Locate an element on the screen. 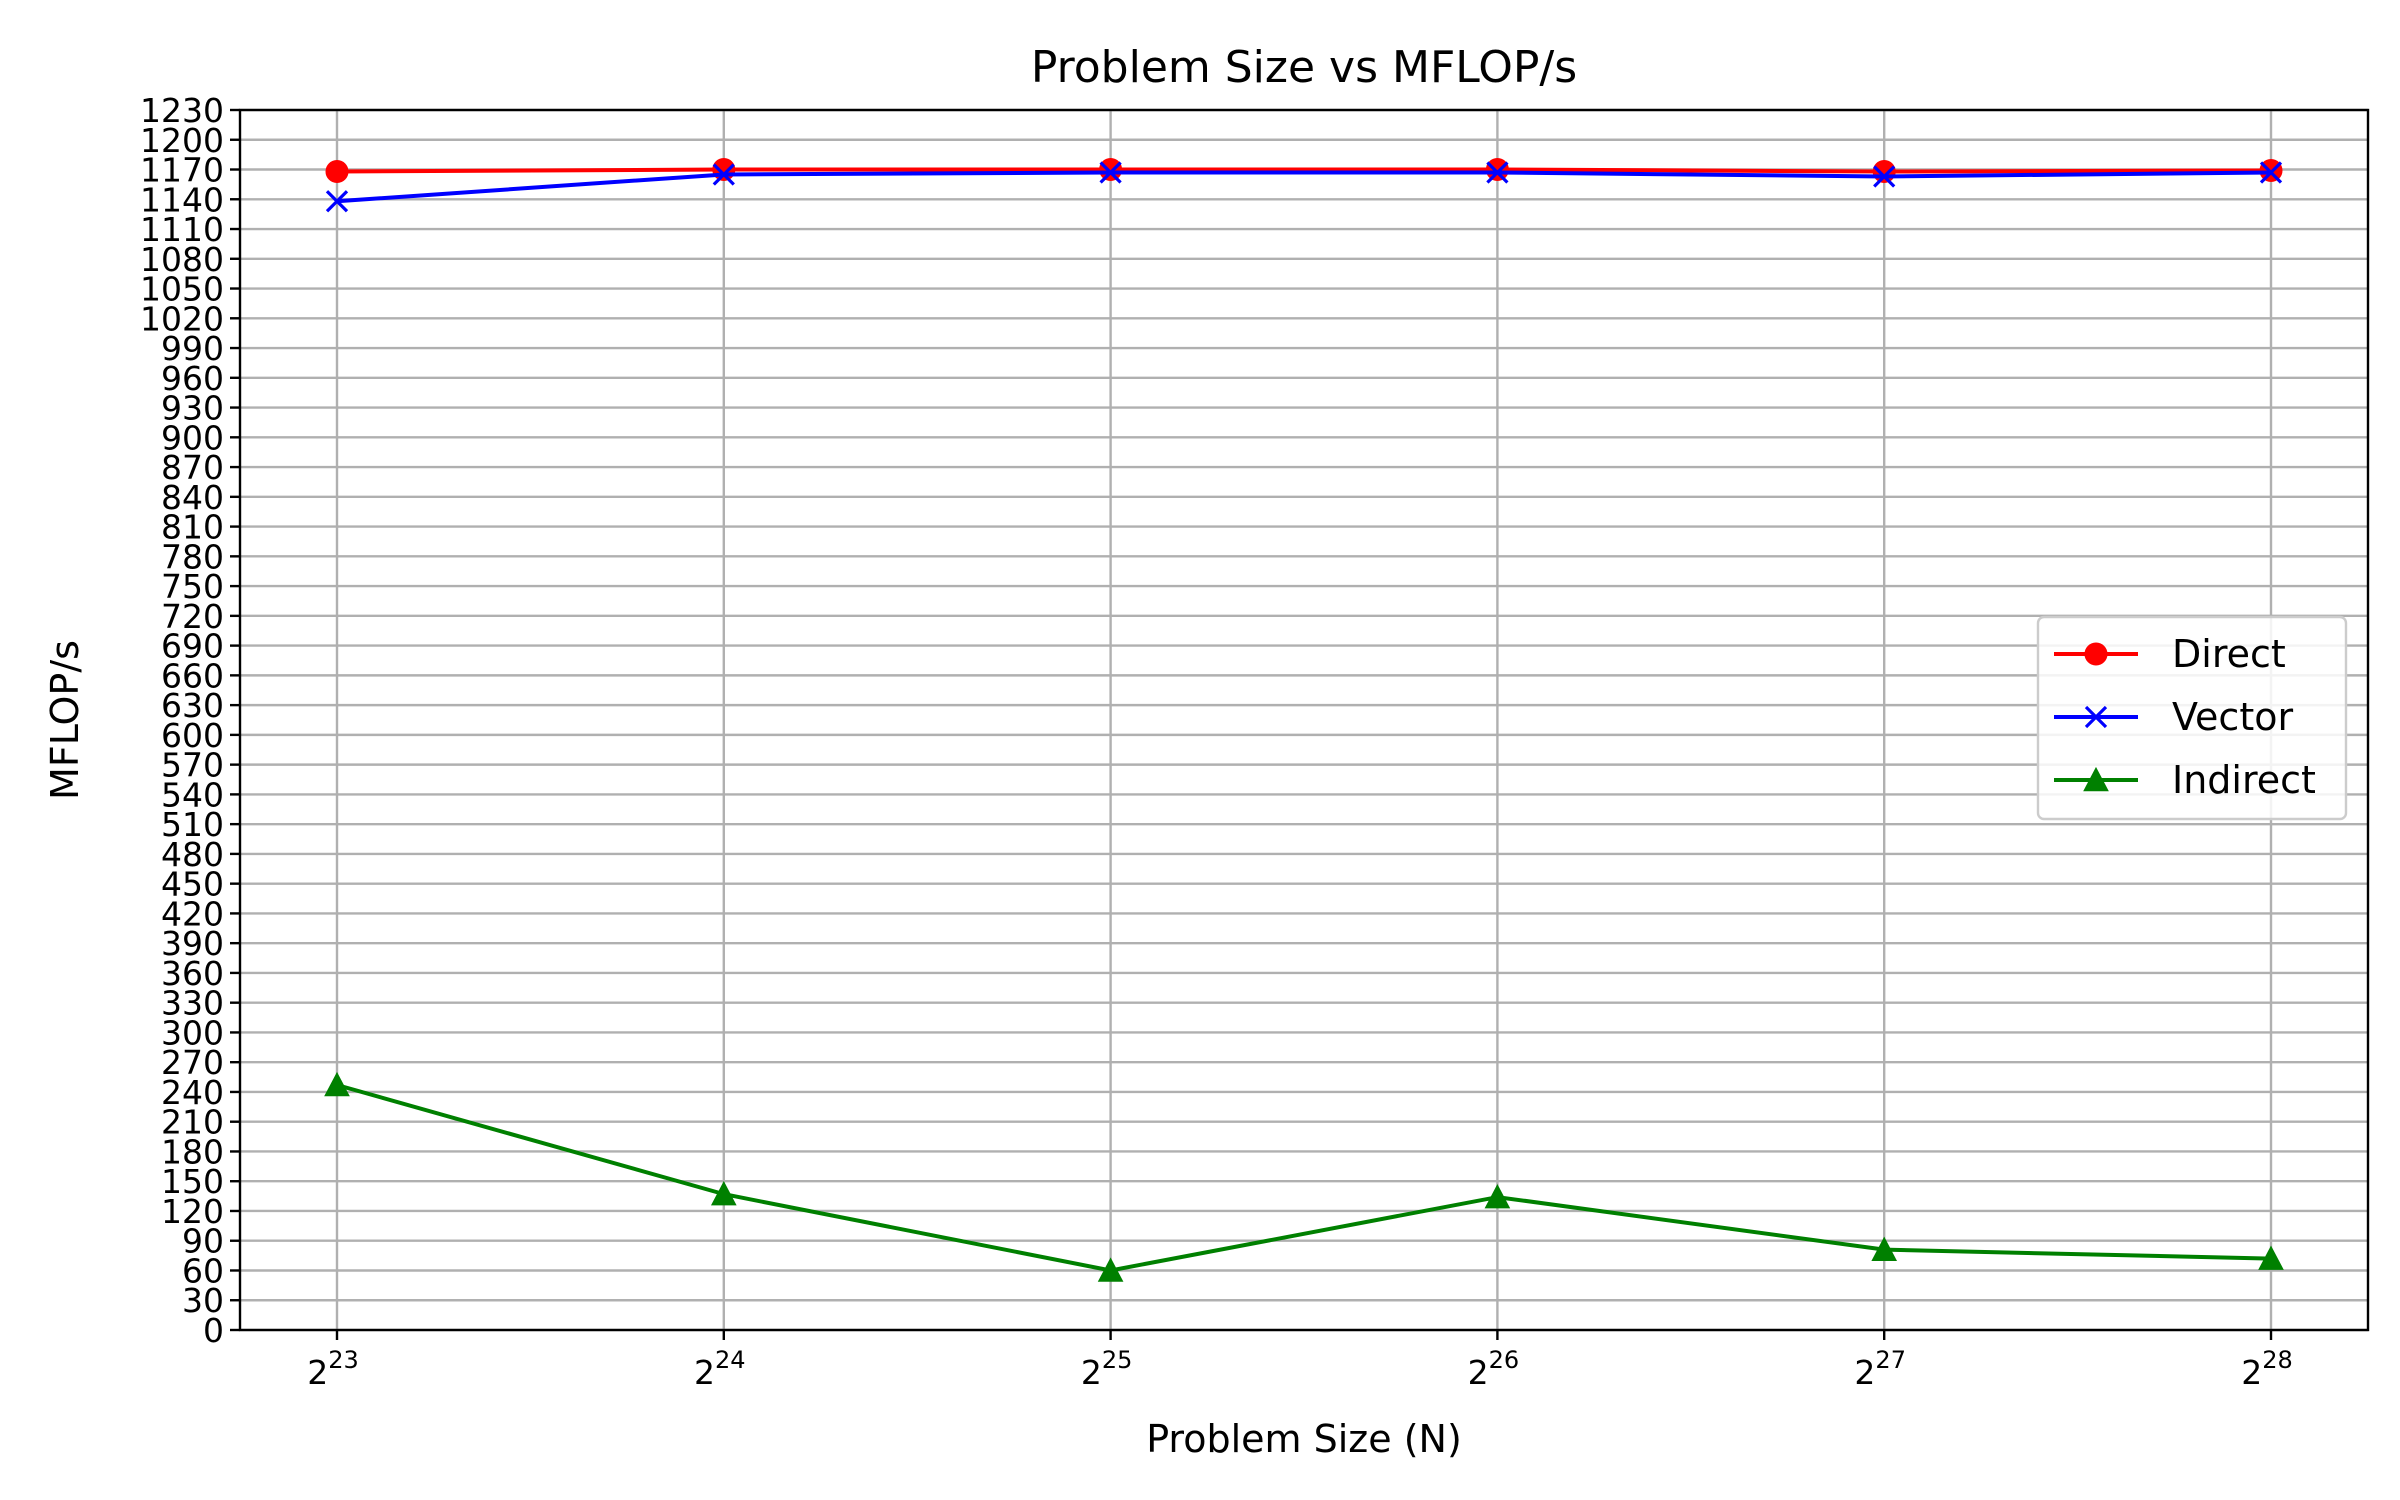 The width and height of the screenshot is (2400, 1500). y-tick-label: 990 is located at coordinates (192, 348).